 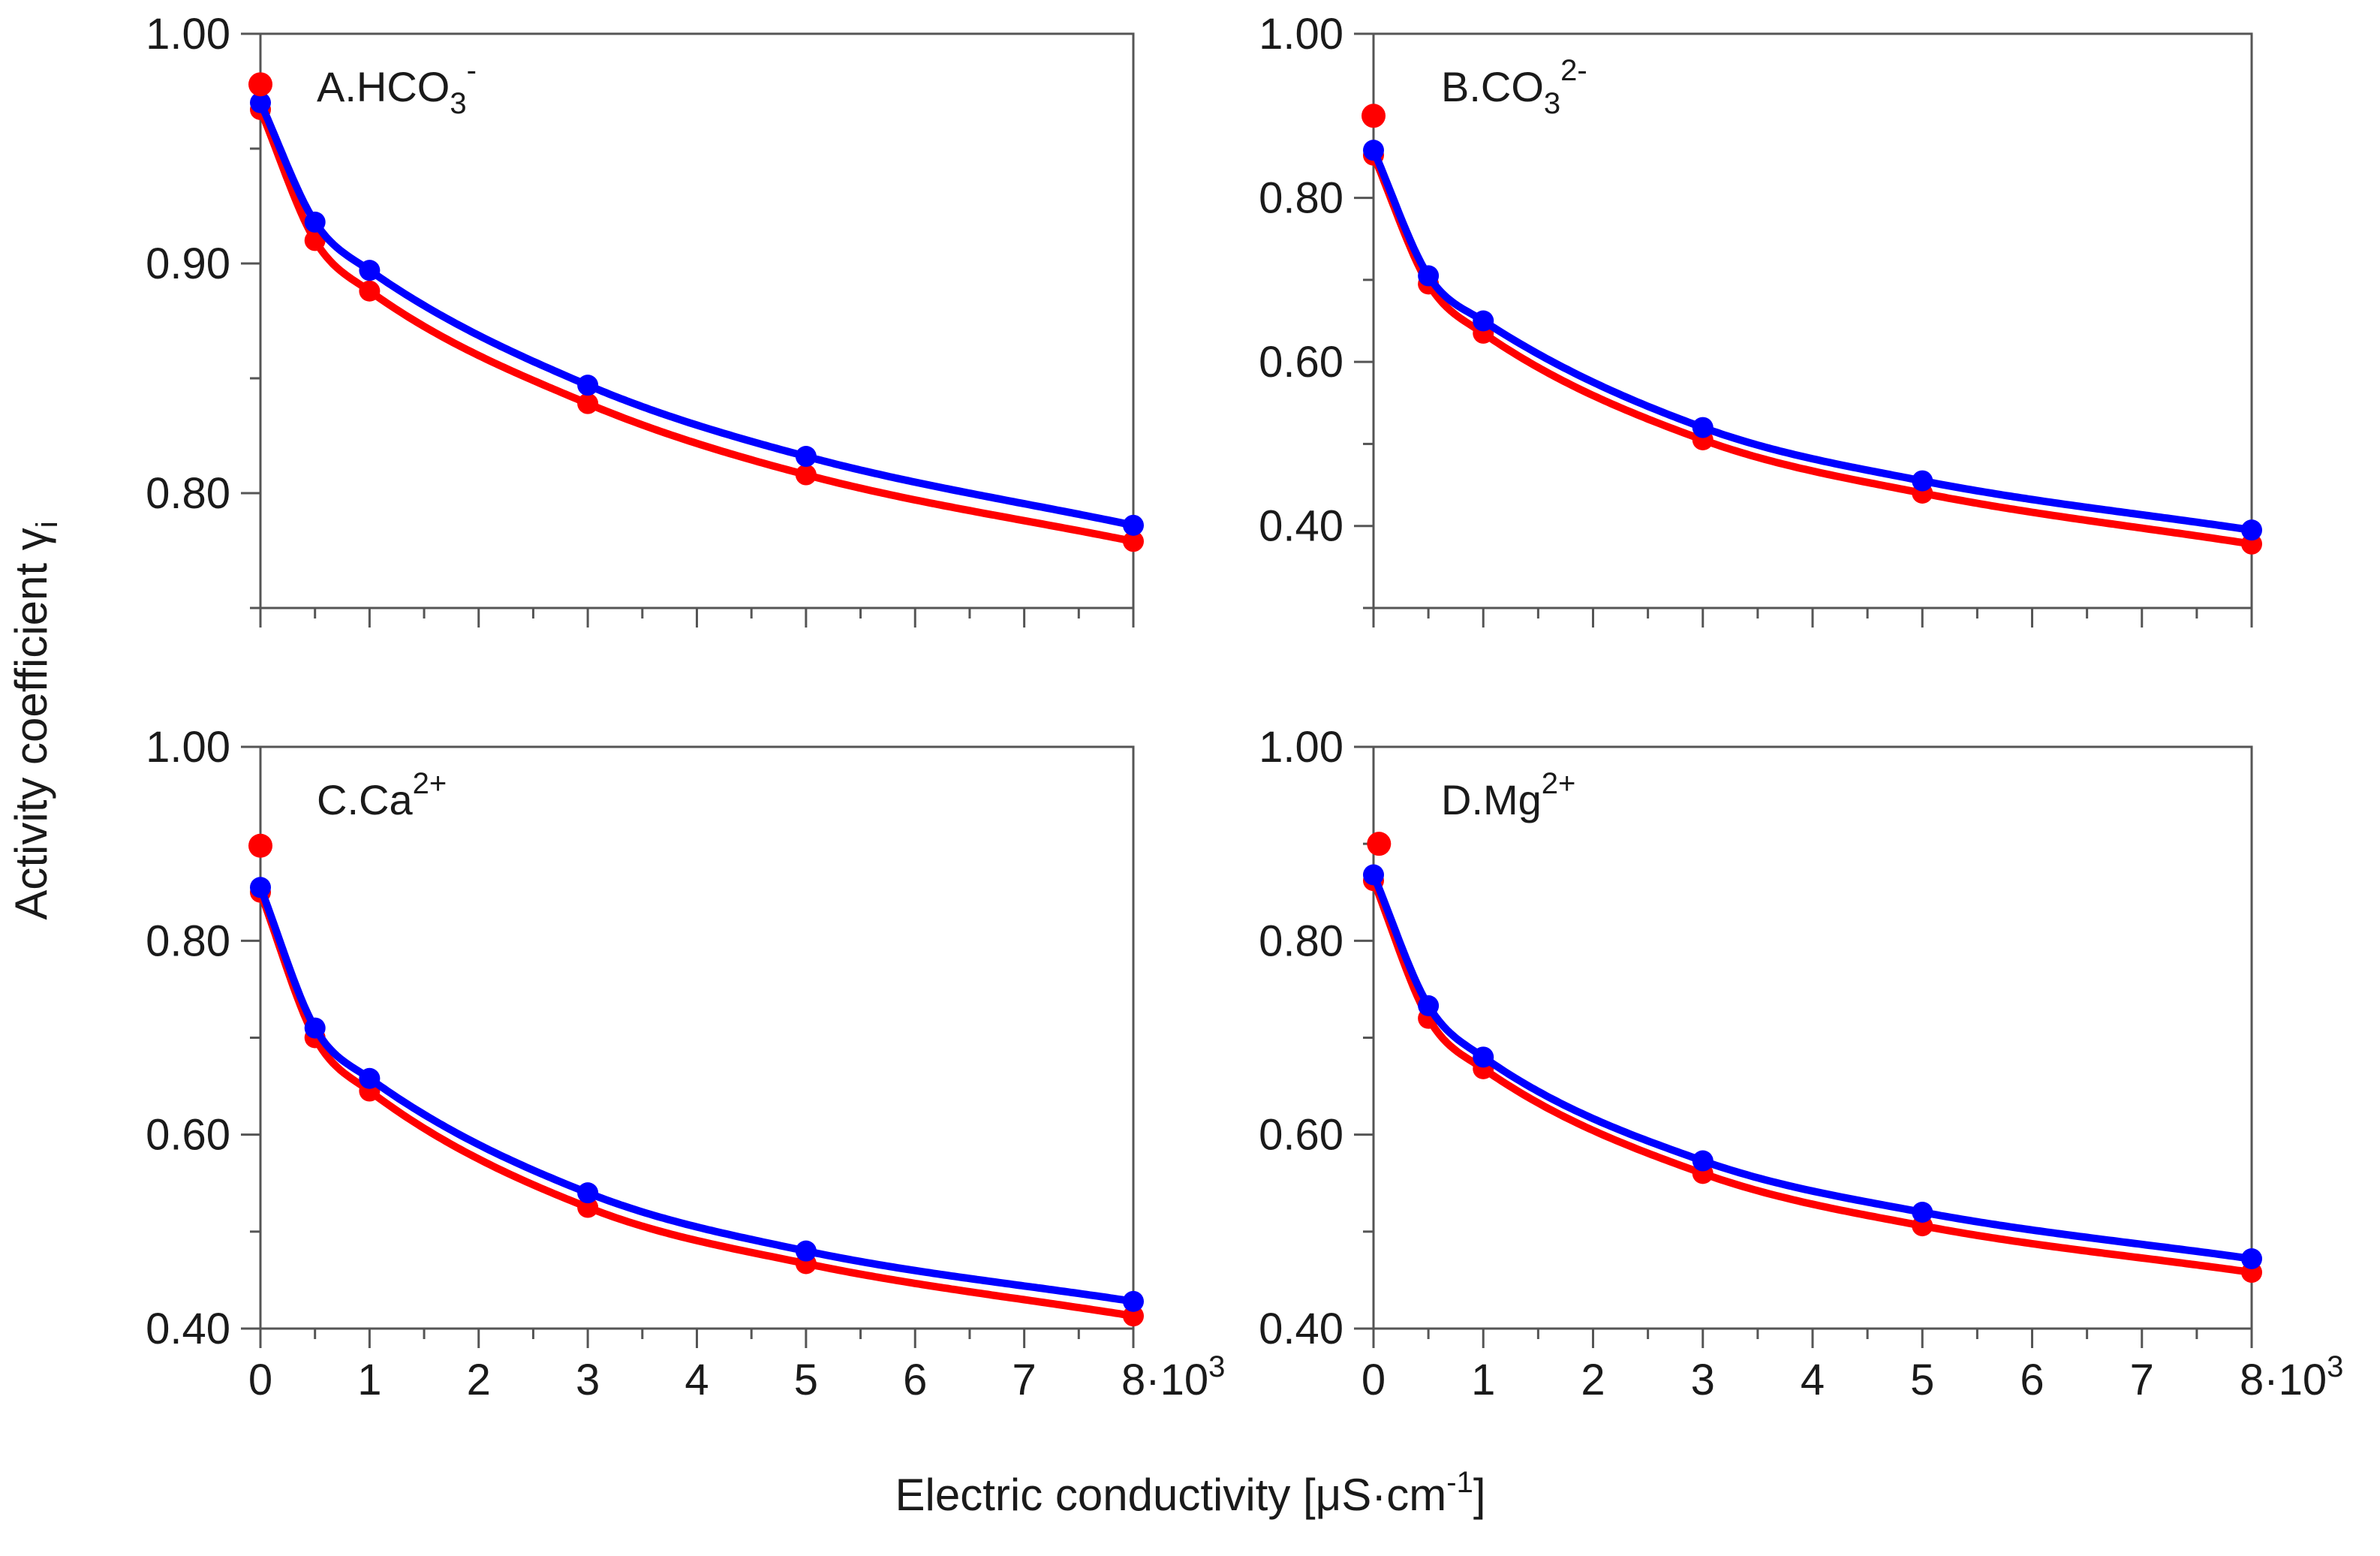 I want to click on panel-title-superscript: -, so click(x=472, y=70).